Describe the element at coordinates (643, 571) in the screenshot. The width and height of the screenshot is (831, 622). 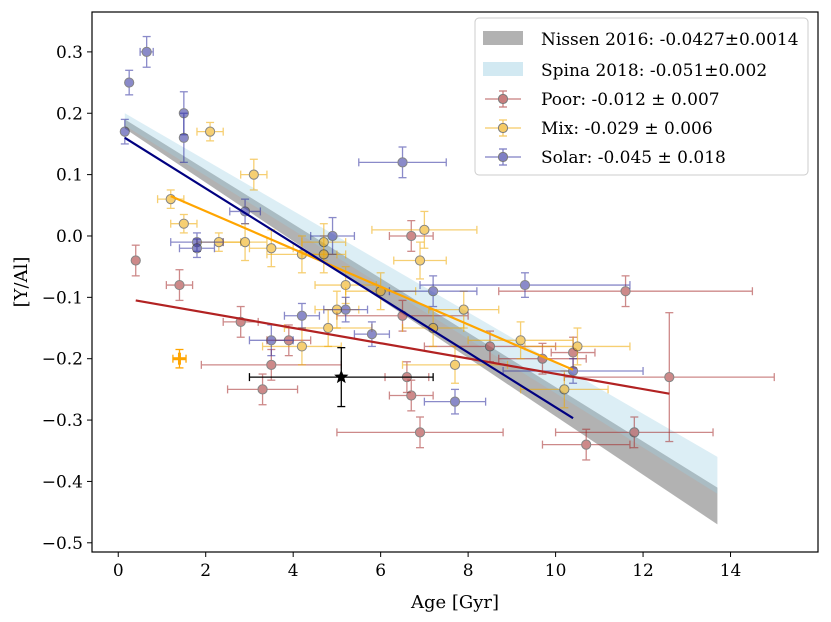
I see `x-tick-label-12: 12` at that location.